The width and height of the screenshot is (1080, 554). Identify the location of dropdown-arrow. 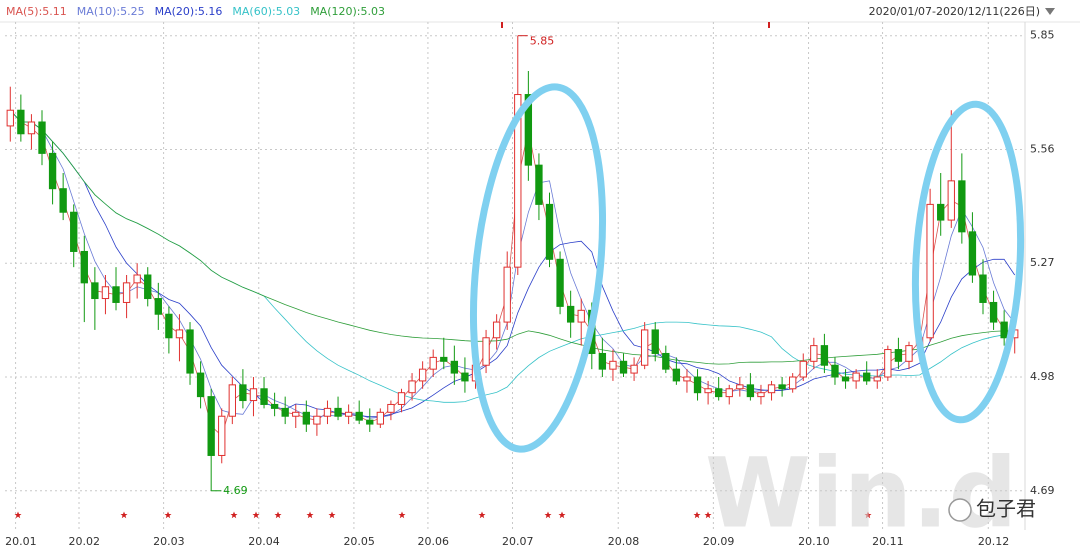
(1050, 11).